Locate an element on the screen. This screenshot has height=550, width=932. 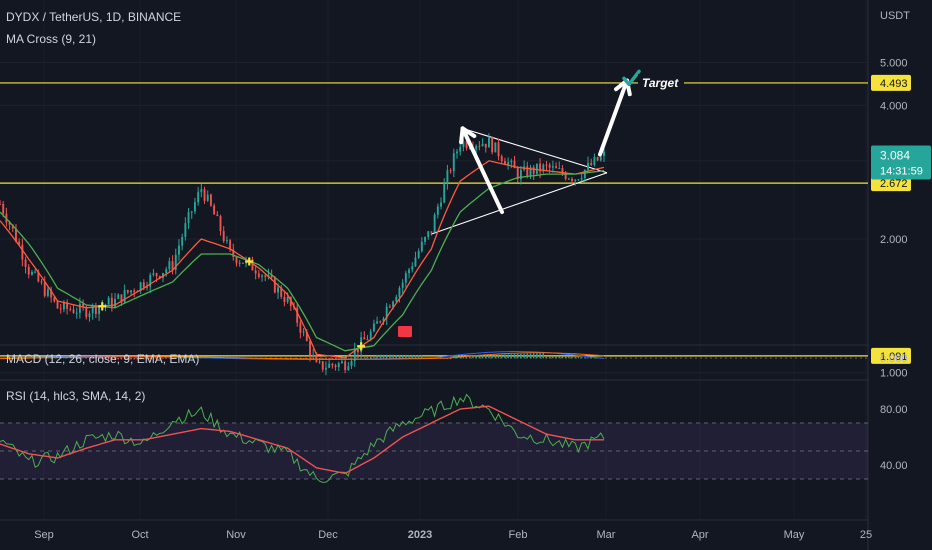
target-label: Target is located at coordinates (660, 83).